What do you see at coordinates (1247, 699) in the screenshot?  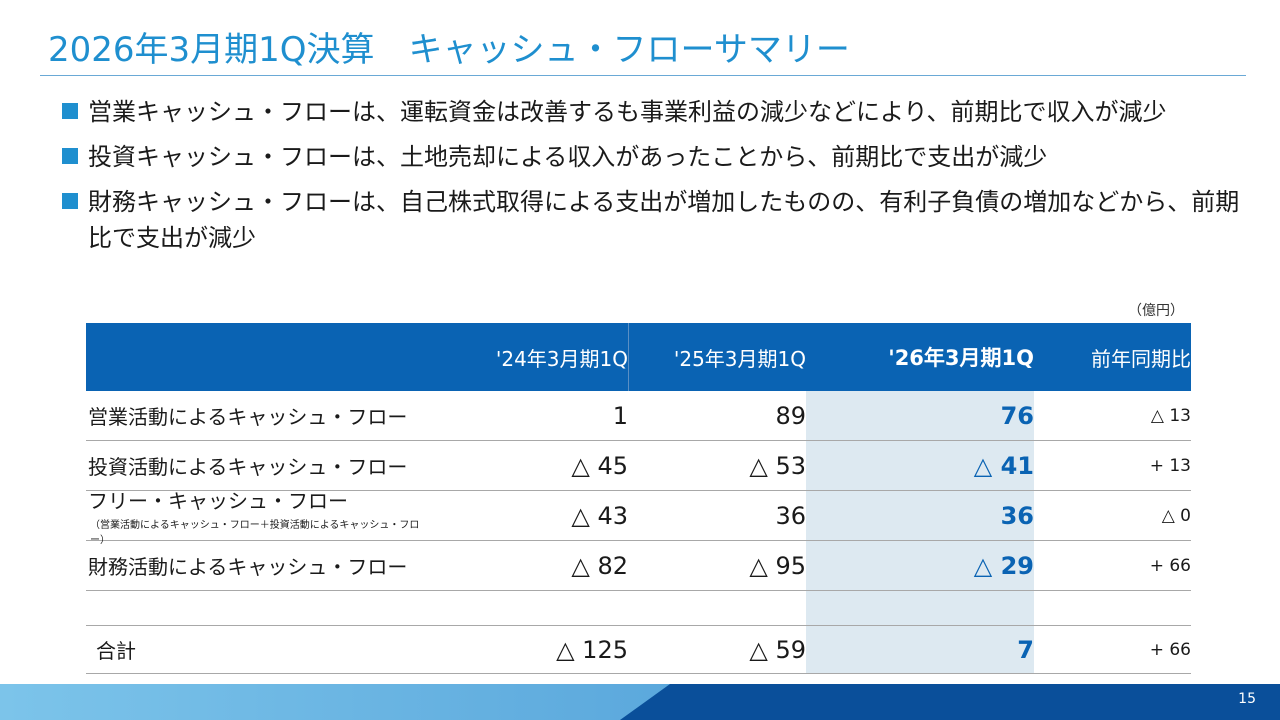 I see `page-number: 15` at bounding box center [1247, 699].